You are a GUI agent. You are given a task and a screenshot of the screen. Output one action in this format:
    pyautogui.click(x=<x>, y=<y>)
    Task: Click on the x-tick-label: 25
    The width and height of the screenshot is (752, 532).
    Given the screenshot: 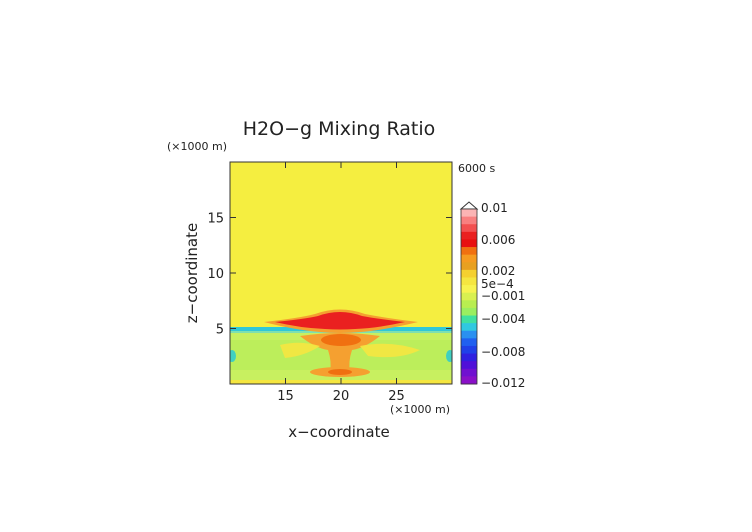 What is the action you would take?
    pyautogui.click(x=396, y=396)
    